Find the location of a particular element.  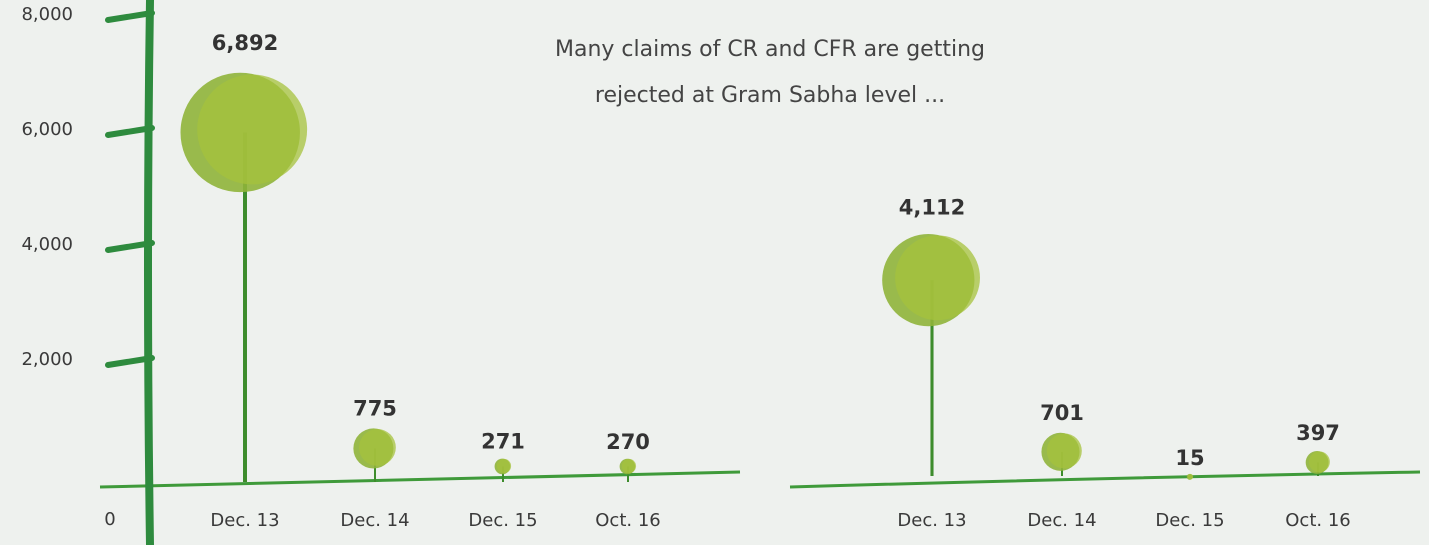

value-label: 270 is located at coordinates (628, 442).